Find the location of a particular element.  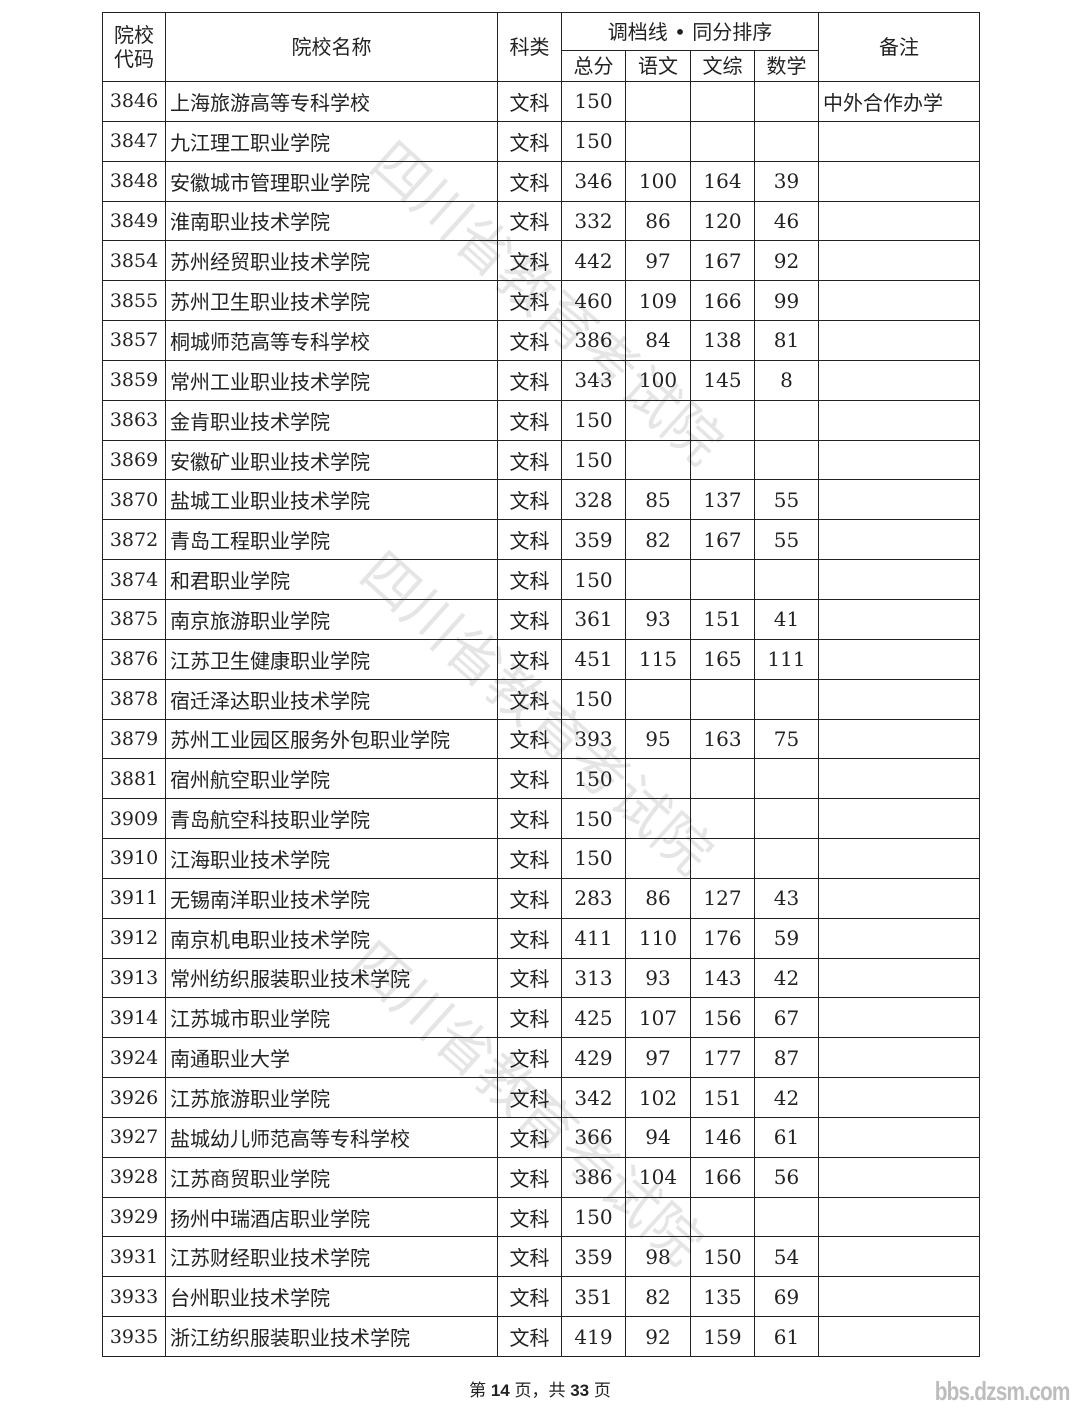

cell-chinese: 84 is located at coordinates (658, 340).